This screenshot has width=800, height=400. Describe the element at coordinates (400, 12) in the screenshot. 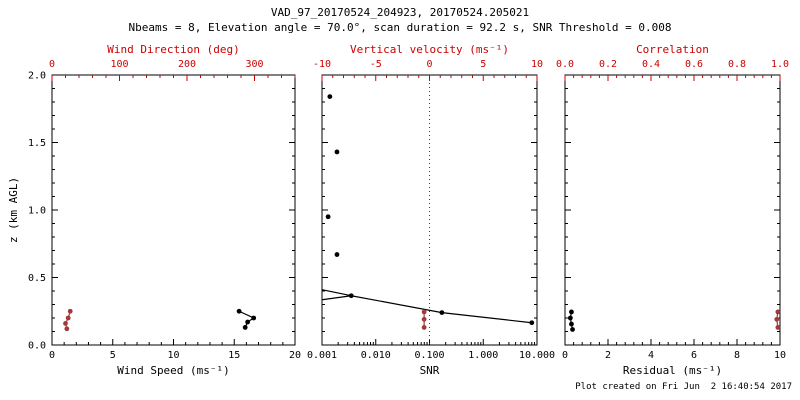

I see `figure-title: VAD_97_20170524_204923, 20170524.205021` at that location.